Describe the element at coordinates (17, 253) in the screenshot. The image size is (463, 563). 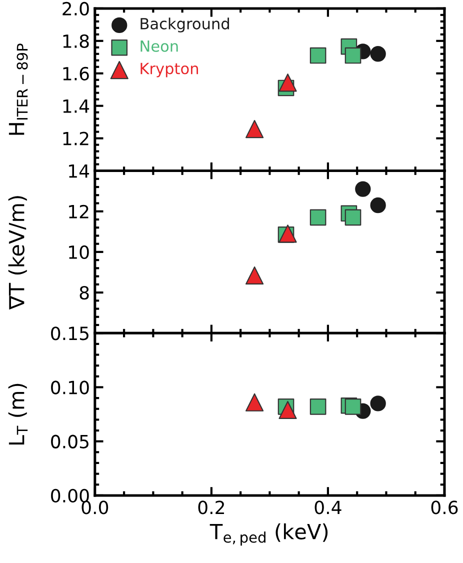
I see `y-axis-title: ∇T (keV/m)` at that location.